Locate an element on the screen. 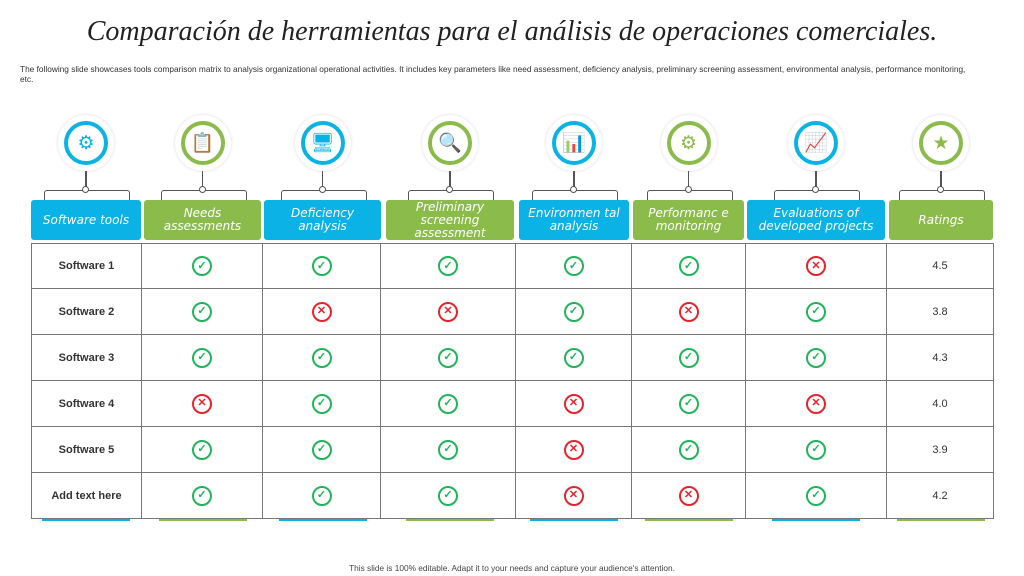  rating-value: 4.0 is located at coordinates (940, 404).